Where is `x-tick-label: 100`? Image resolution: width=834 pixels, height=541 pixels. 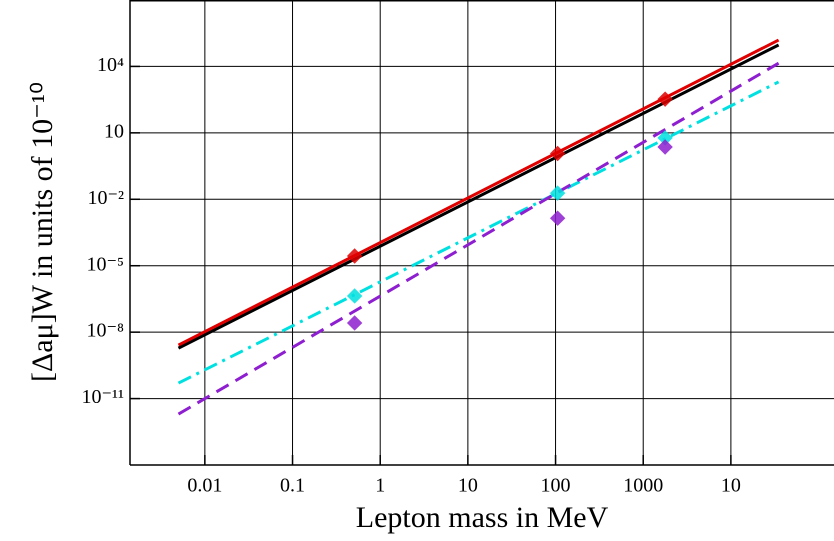 x-tick-label: 100 is located at coordinates (556, 486).